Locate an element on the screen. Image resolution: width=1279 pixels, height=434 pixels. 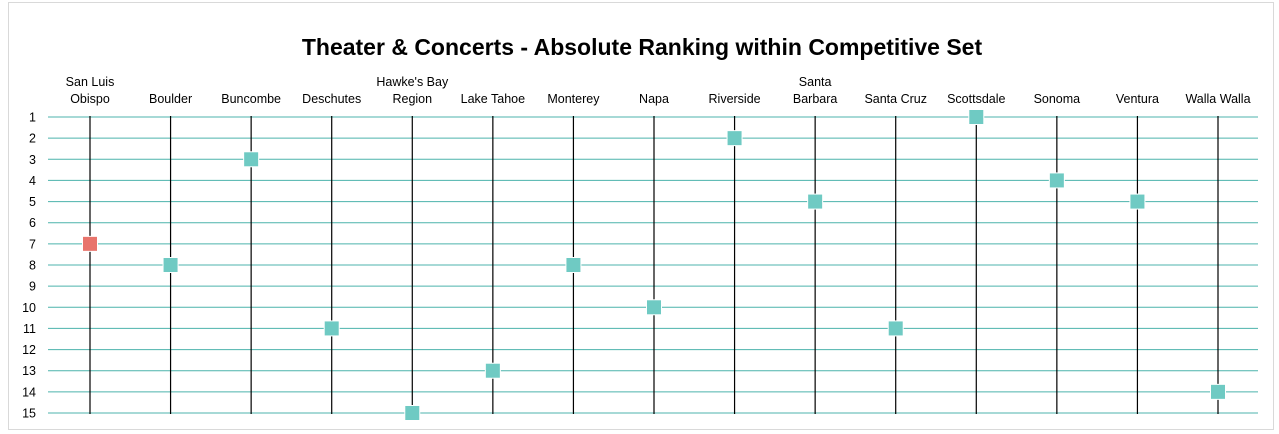
category-label: Boulder is located at coordinates (170, 99).